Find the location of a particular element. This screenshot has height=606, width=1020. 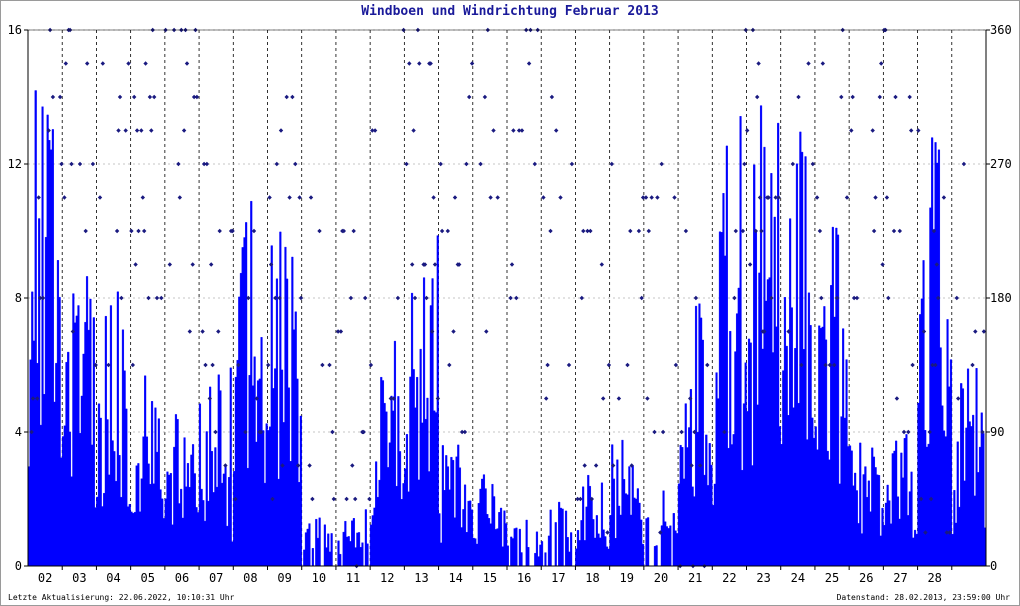

x-tick-label: 28 is located at coordinates (934, 578).